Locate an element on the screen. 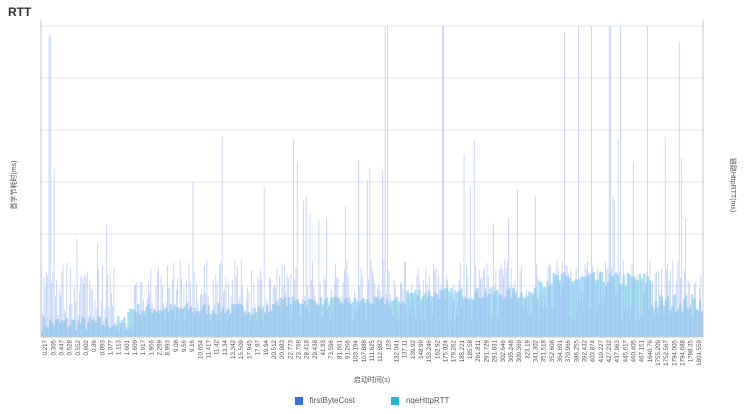 This screenshot has width=744, height=414. legend-swatch is located at coordinates (298, 400).